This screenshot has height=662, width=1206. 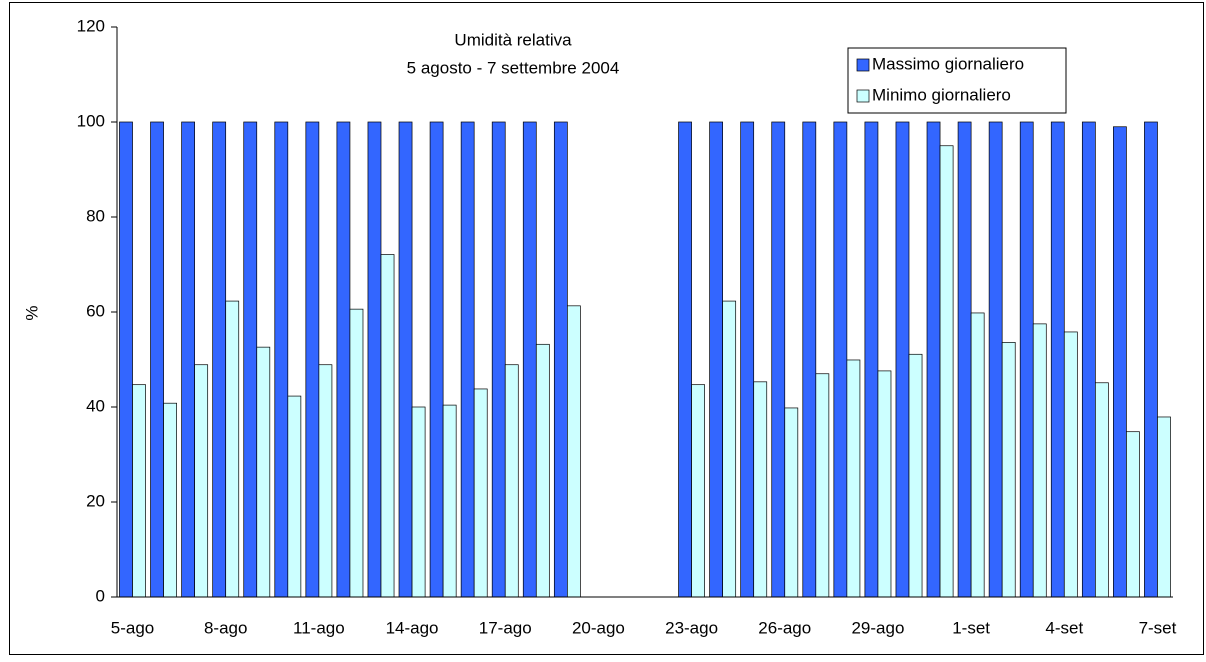 I want to click on x-tick-label: 7-set, so click(x=1158, y=627).